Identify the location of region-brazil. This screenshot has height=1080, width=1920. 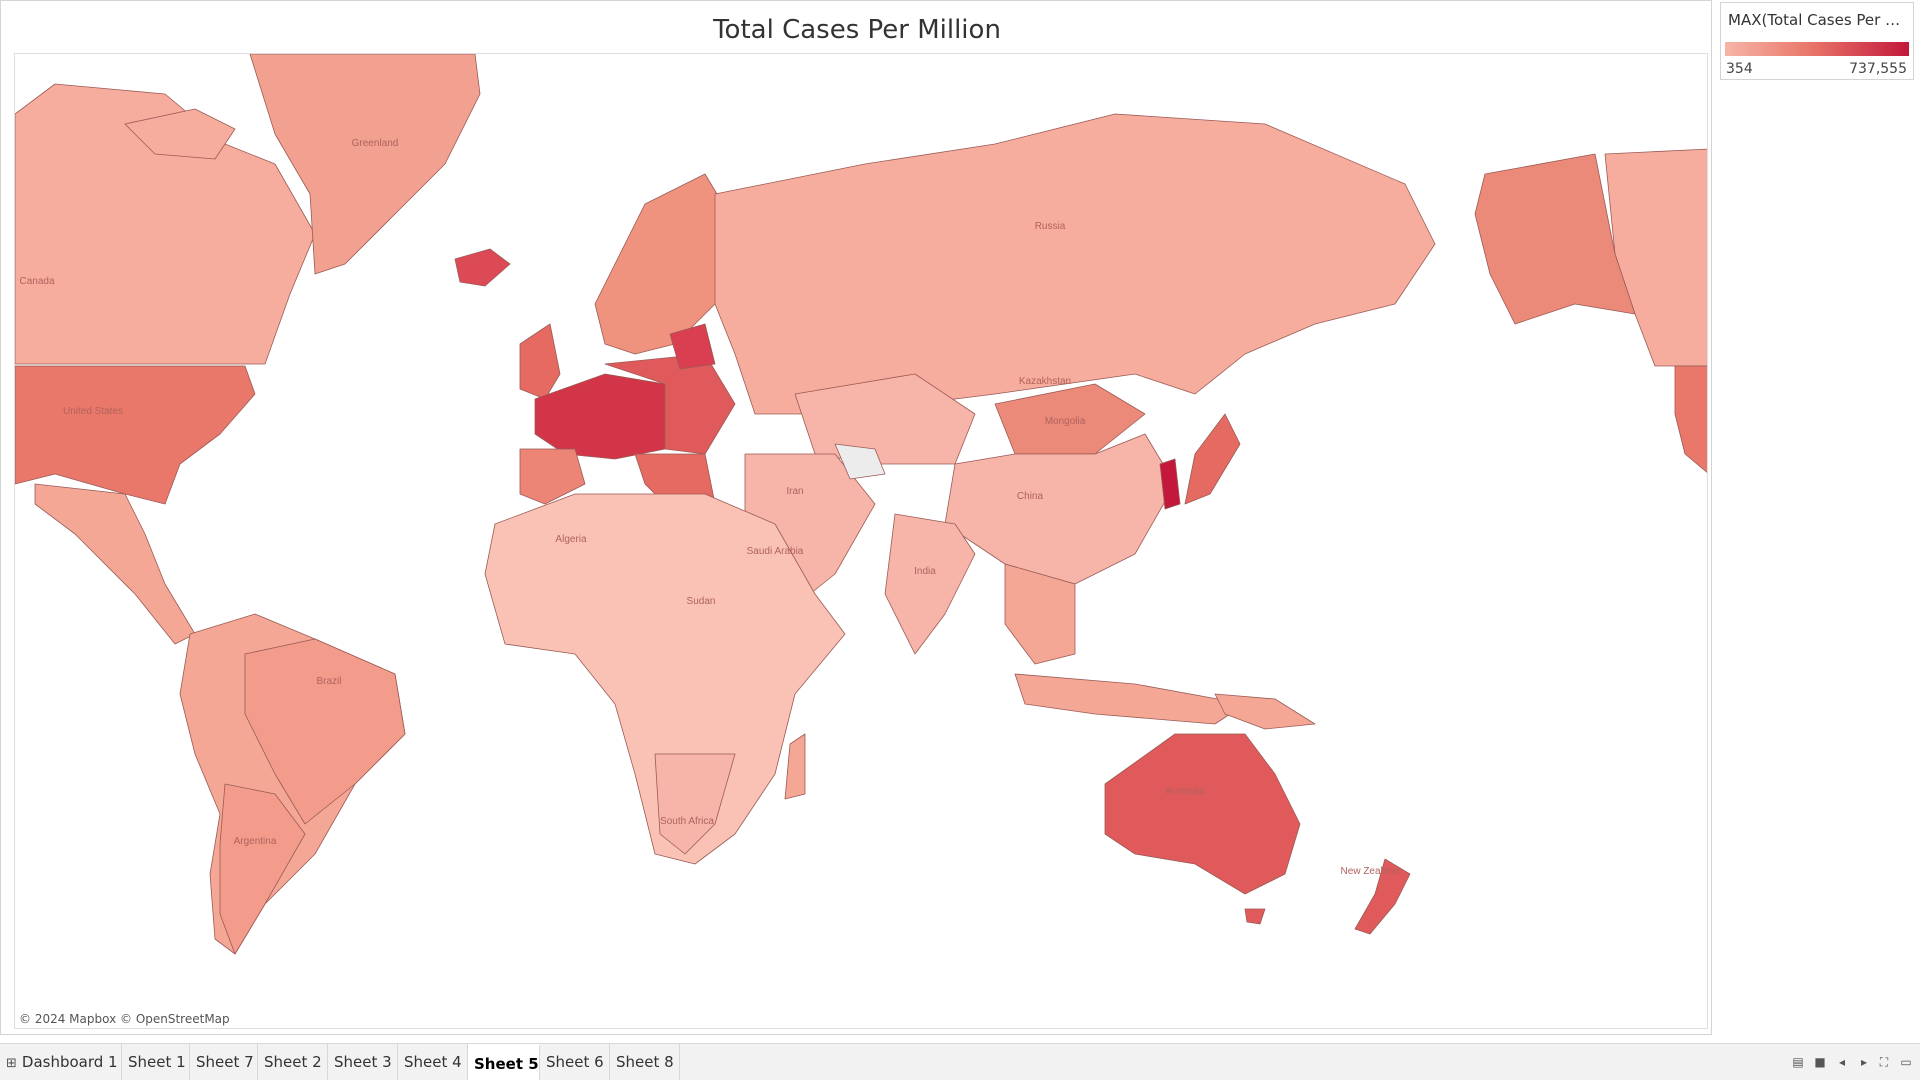
(325, 731).